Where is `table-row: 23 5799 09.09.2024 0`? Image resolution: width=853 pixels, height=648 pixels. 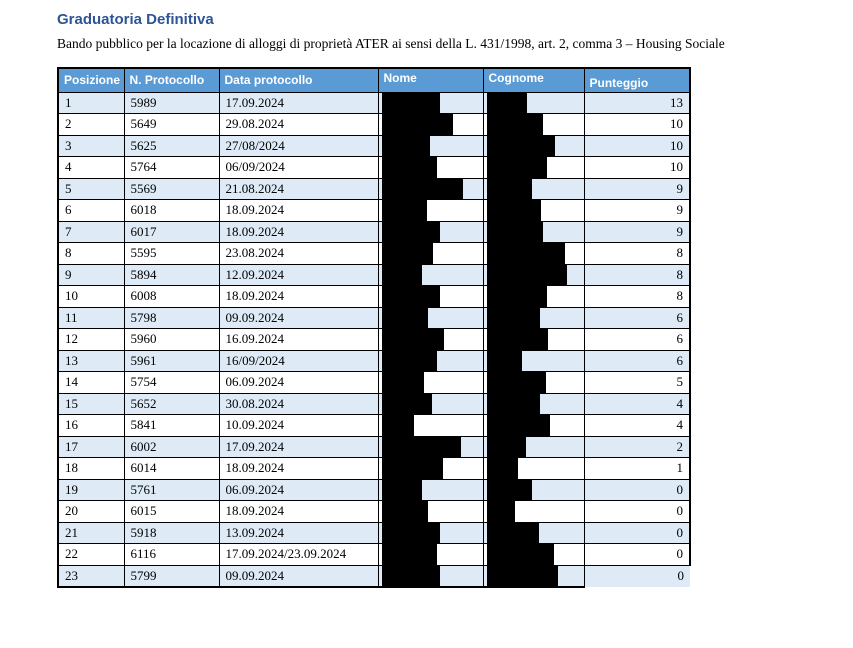 table-row: 23 5799 09.09.2024 0 is located at coordinates (373, 576).